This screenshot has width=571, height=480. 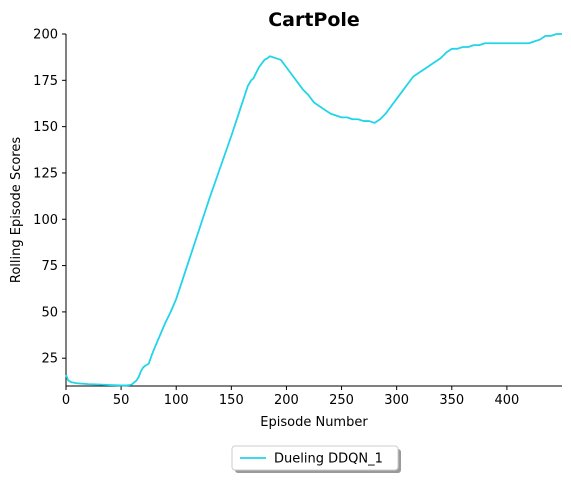 What do you see at coordinates (328, 459) in the screenshot?
I see `legend-label: Dueling DDQN_1` at bounding box center [328, 459].